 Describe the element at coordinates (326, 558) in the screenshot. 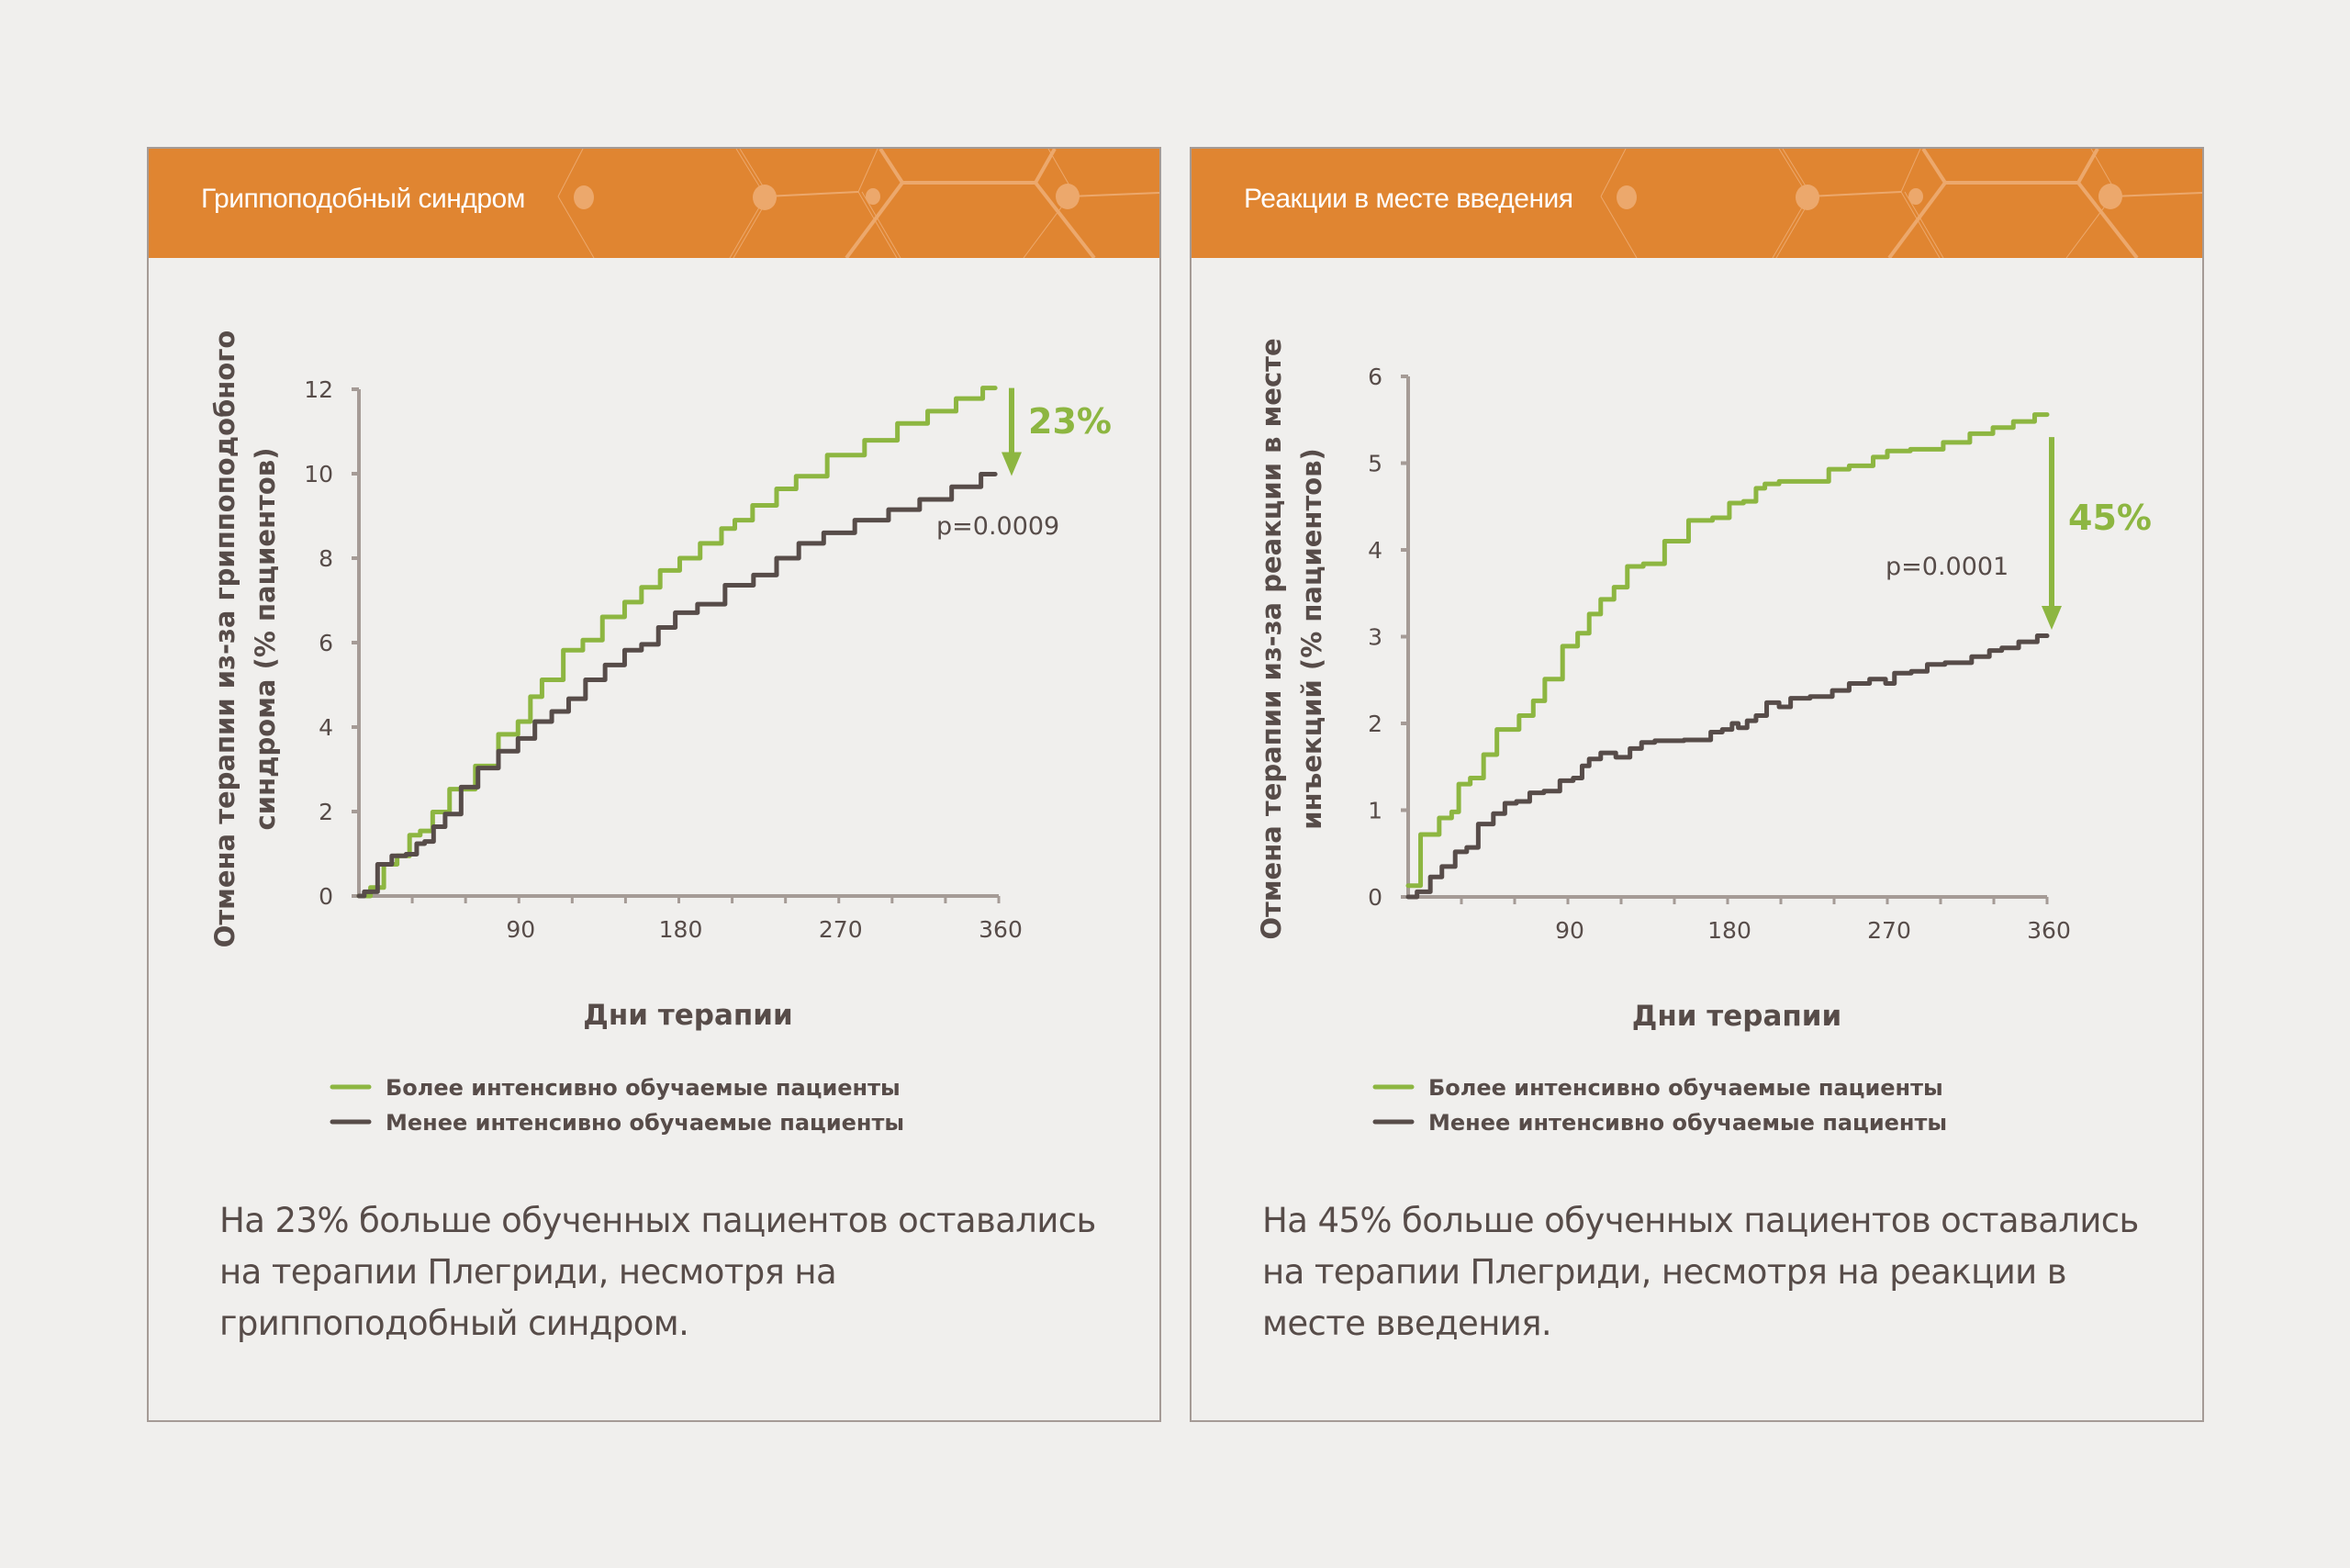

I see `y-tick-label: 8` at that location.